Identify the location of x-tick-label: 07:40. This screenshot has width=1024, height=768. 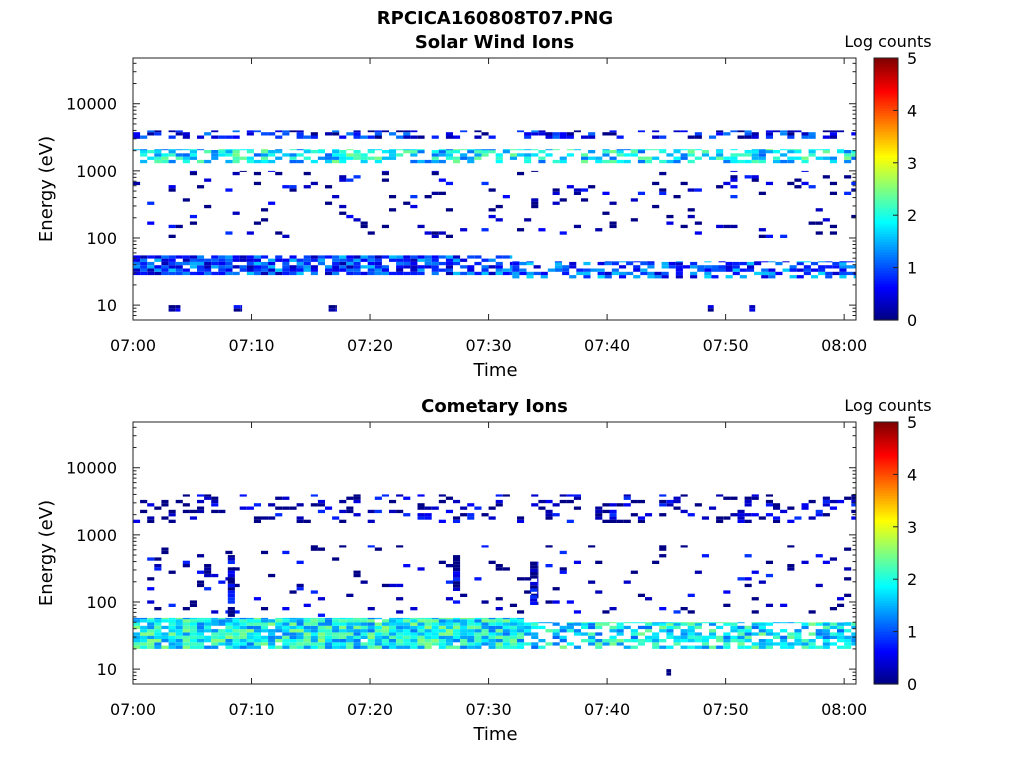
(607, 709).